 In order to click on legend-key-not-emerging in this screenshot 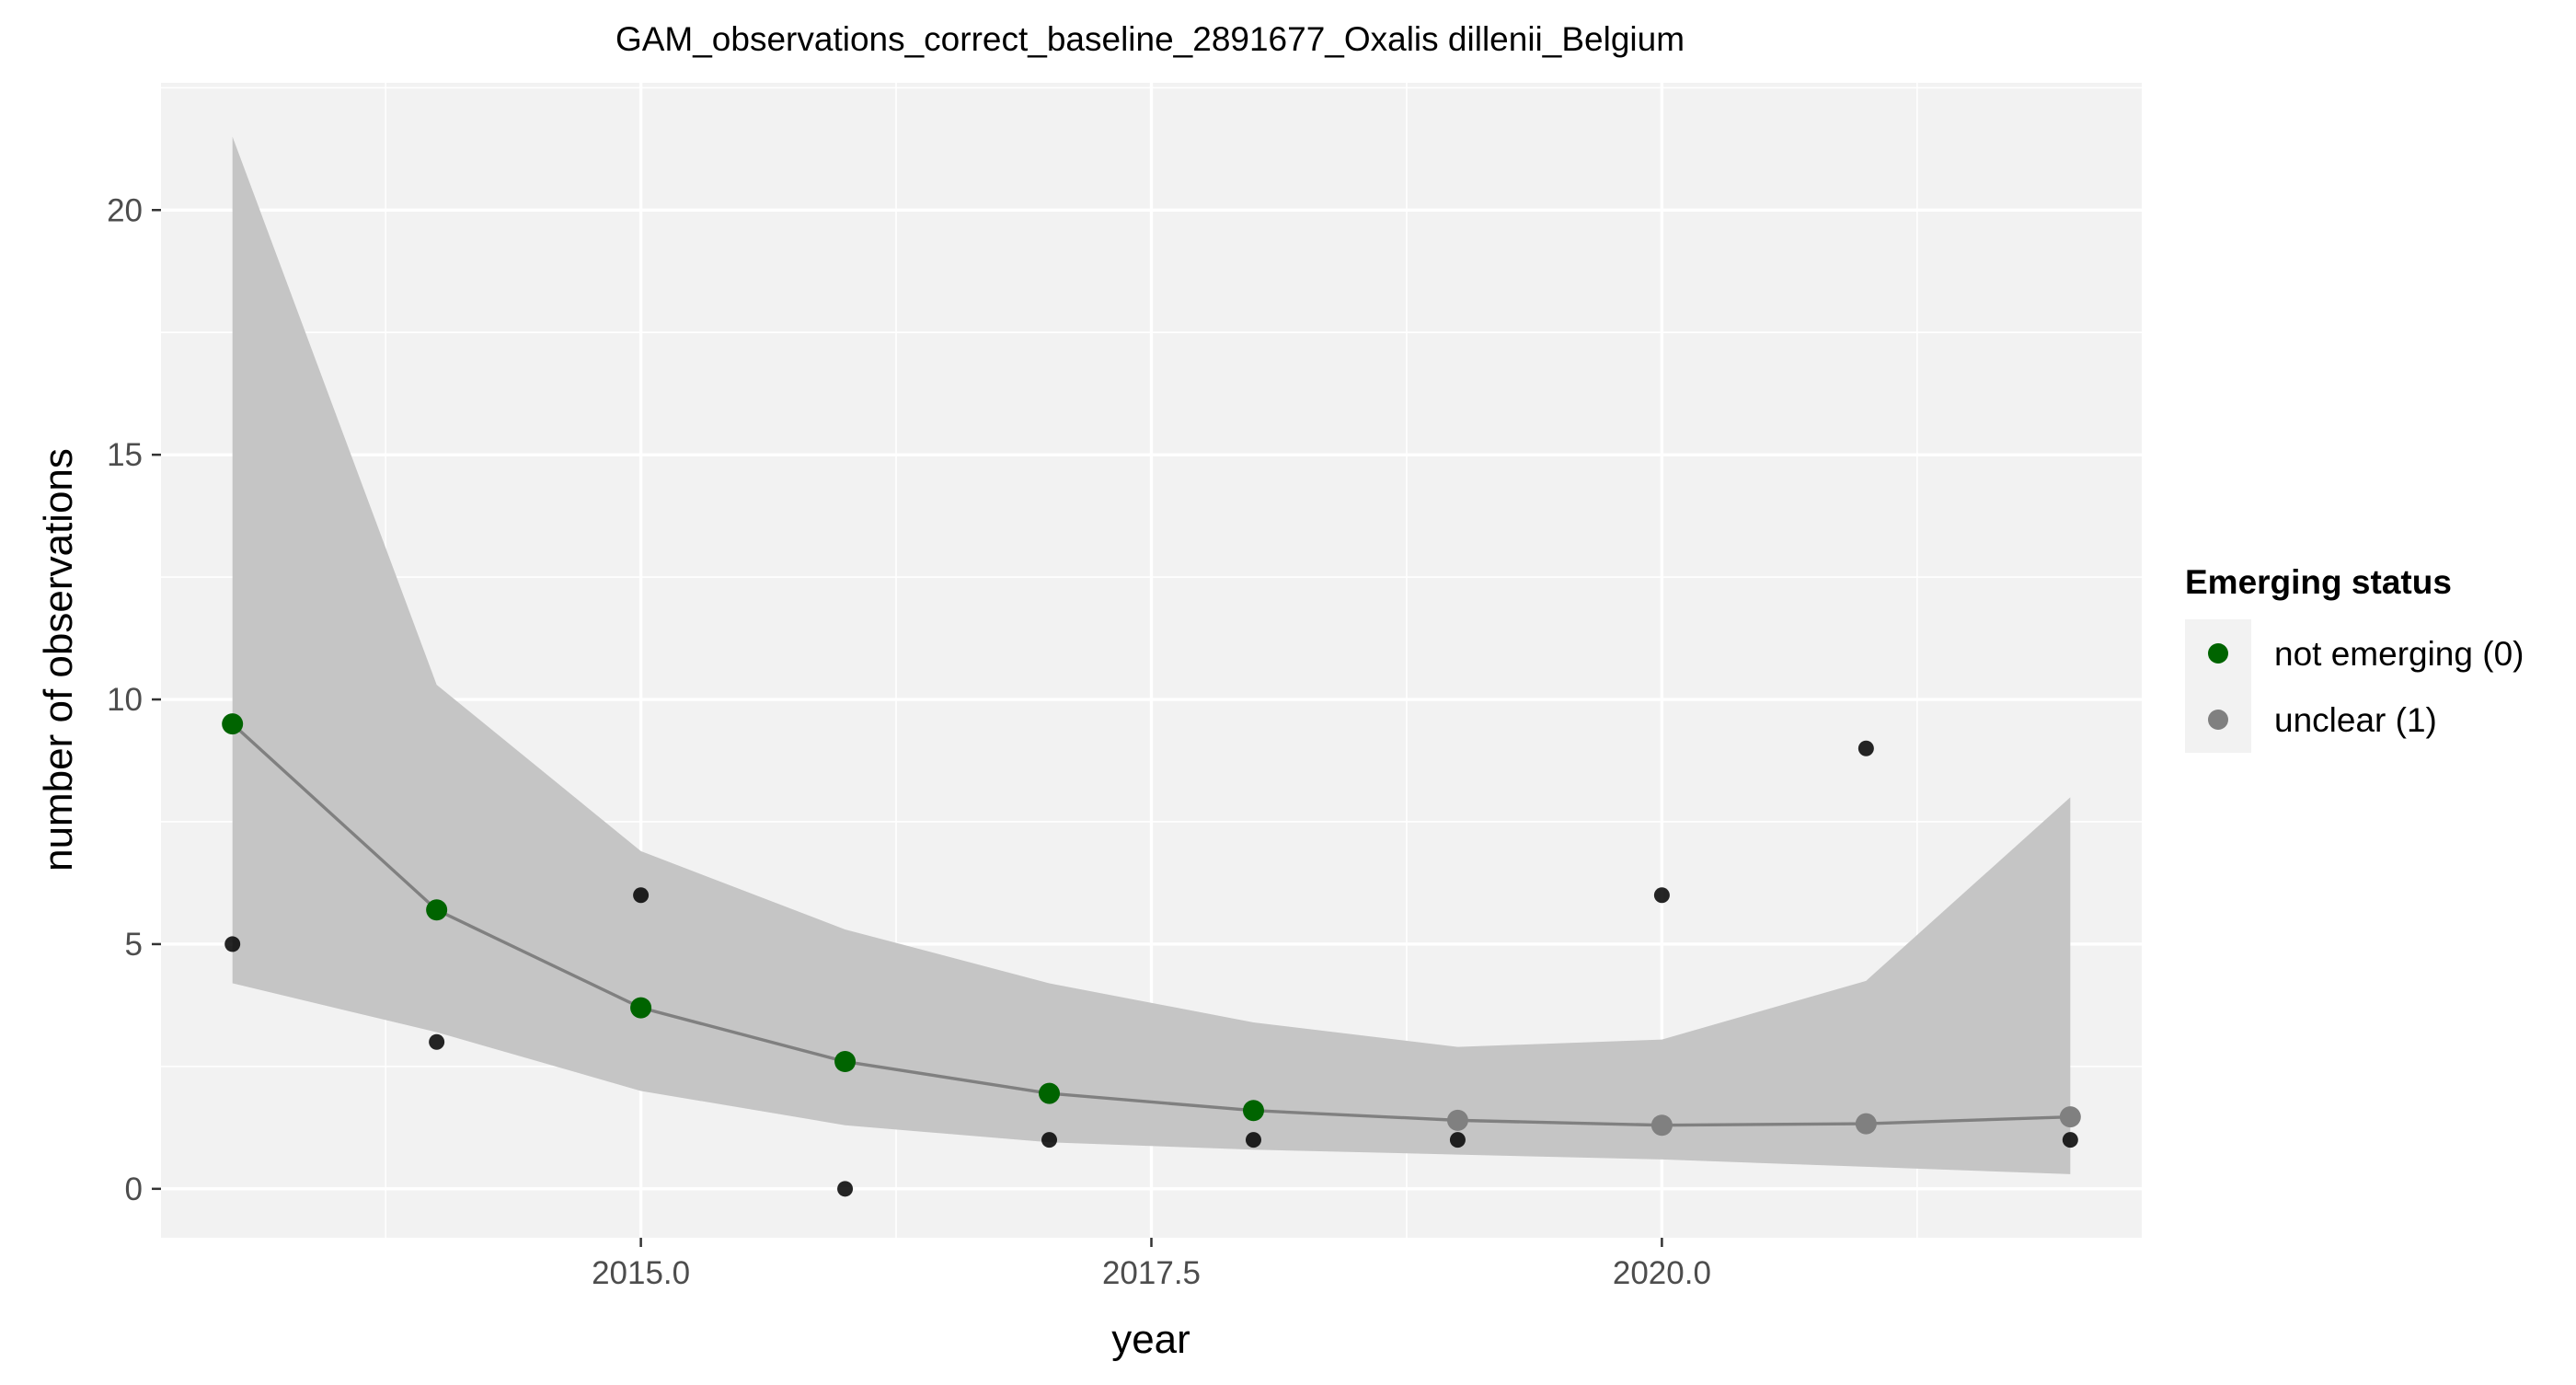, I will do `click(2218, 653)`.